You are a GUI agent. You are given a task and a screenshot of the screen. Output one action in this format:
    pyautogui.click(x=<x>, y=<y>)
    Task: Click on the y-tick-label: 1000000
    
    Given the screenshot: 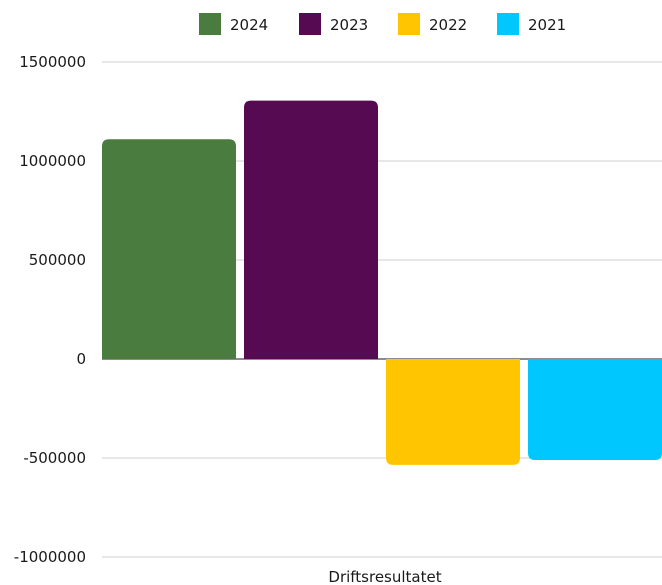 What is the action you would take?
    pyautogui.click(x=52, y=161)
    